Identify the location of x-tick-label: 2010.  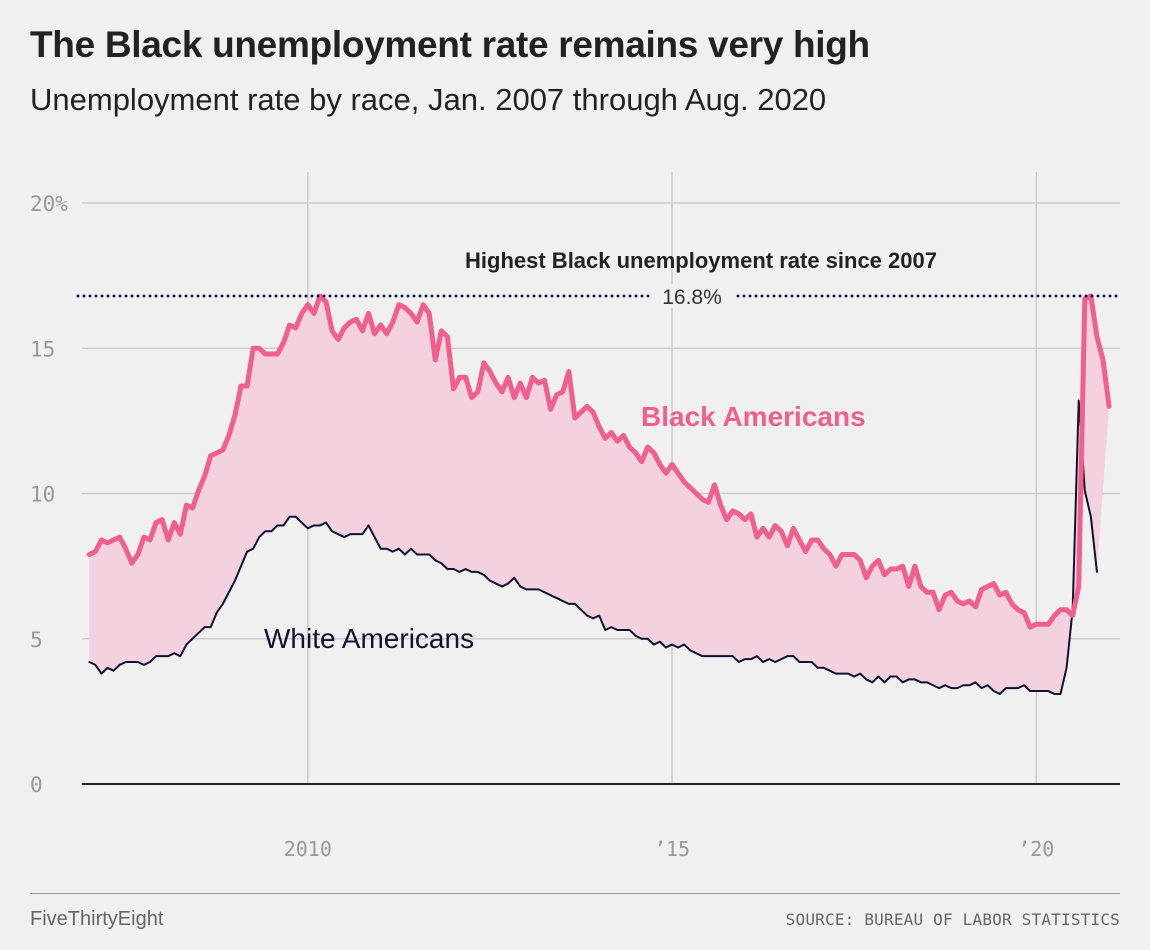
(308, 849).